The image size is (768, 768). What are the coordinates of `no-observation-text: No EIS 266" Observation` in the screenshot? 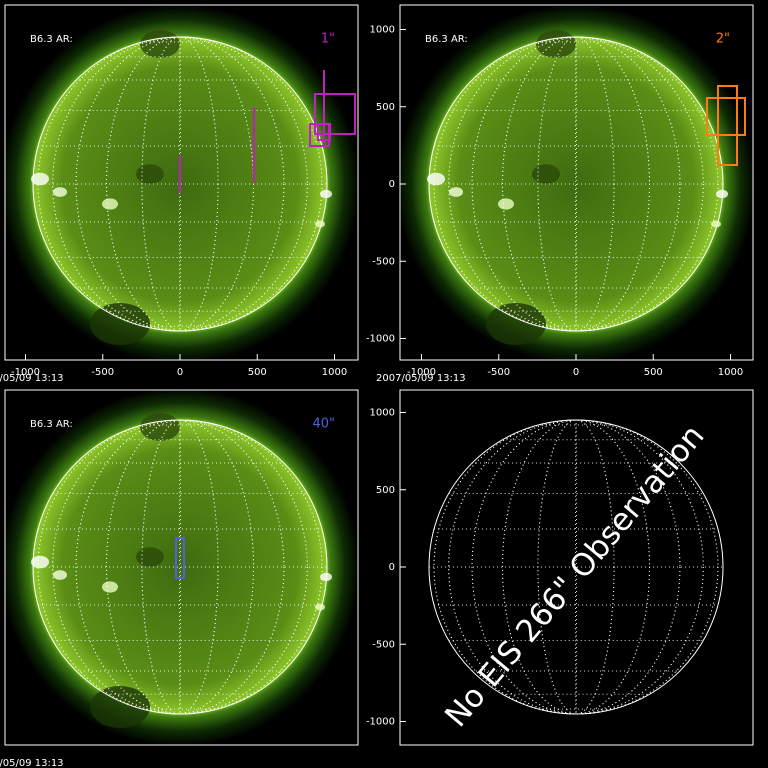 It's located at (574, 576).